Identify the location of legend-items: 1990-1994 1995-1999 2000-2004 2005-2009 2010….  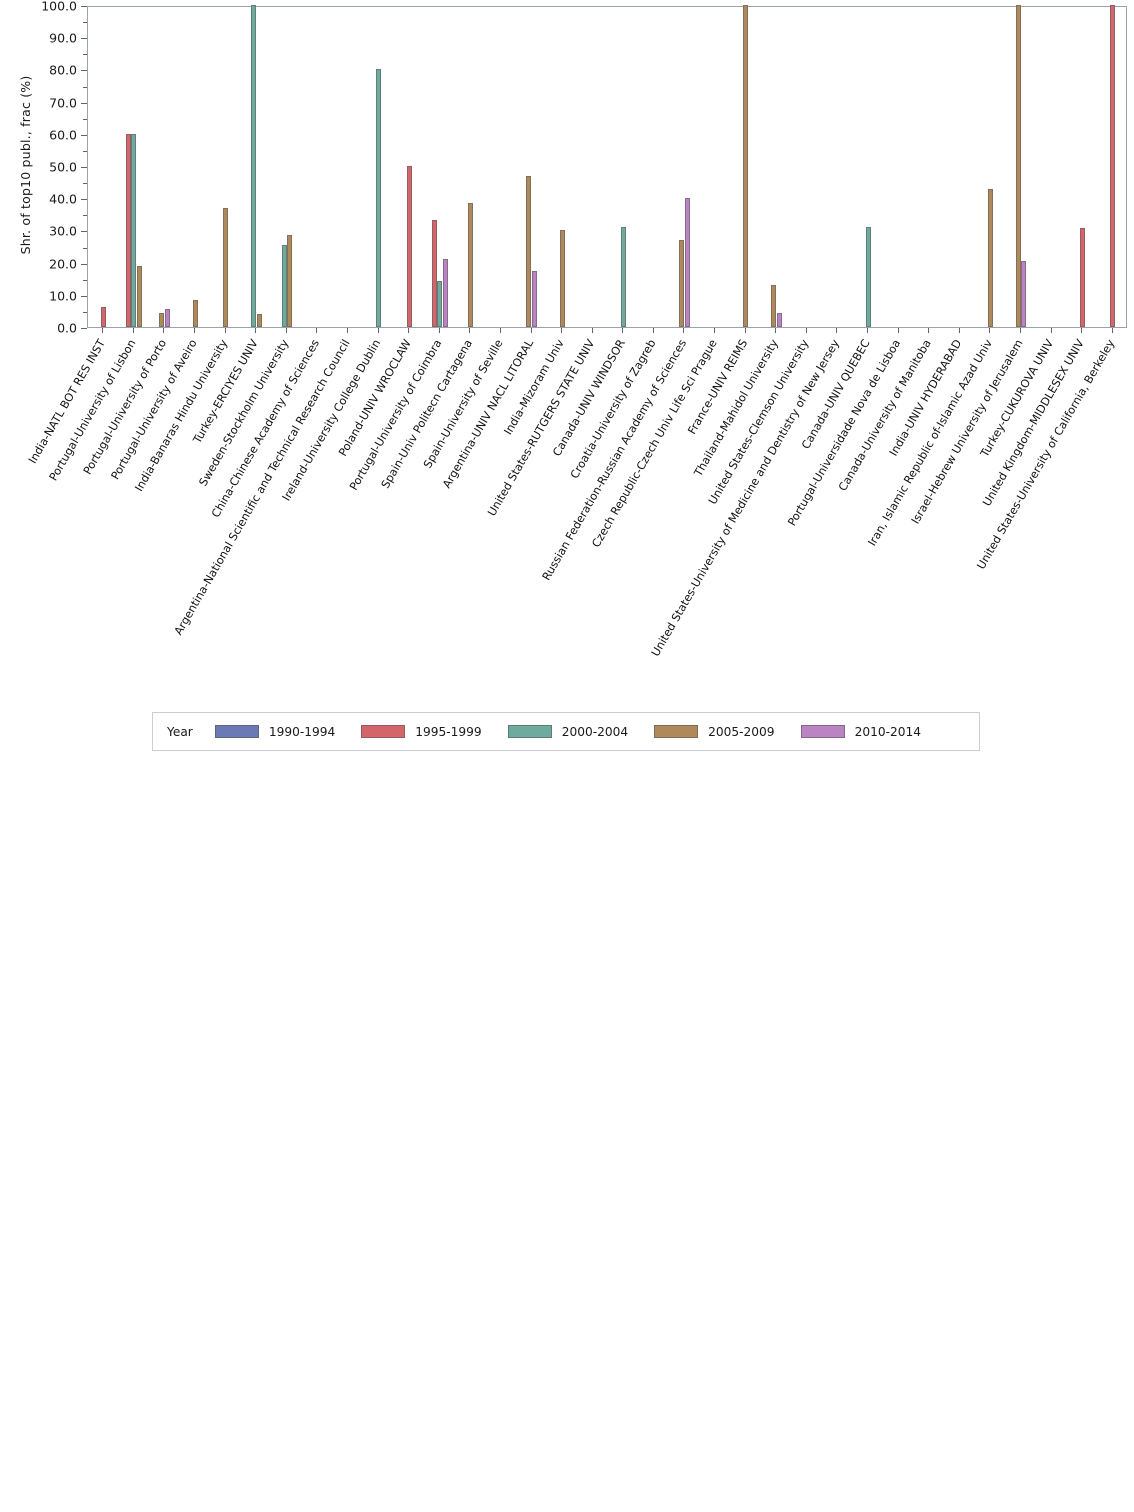
(580, 731).